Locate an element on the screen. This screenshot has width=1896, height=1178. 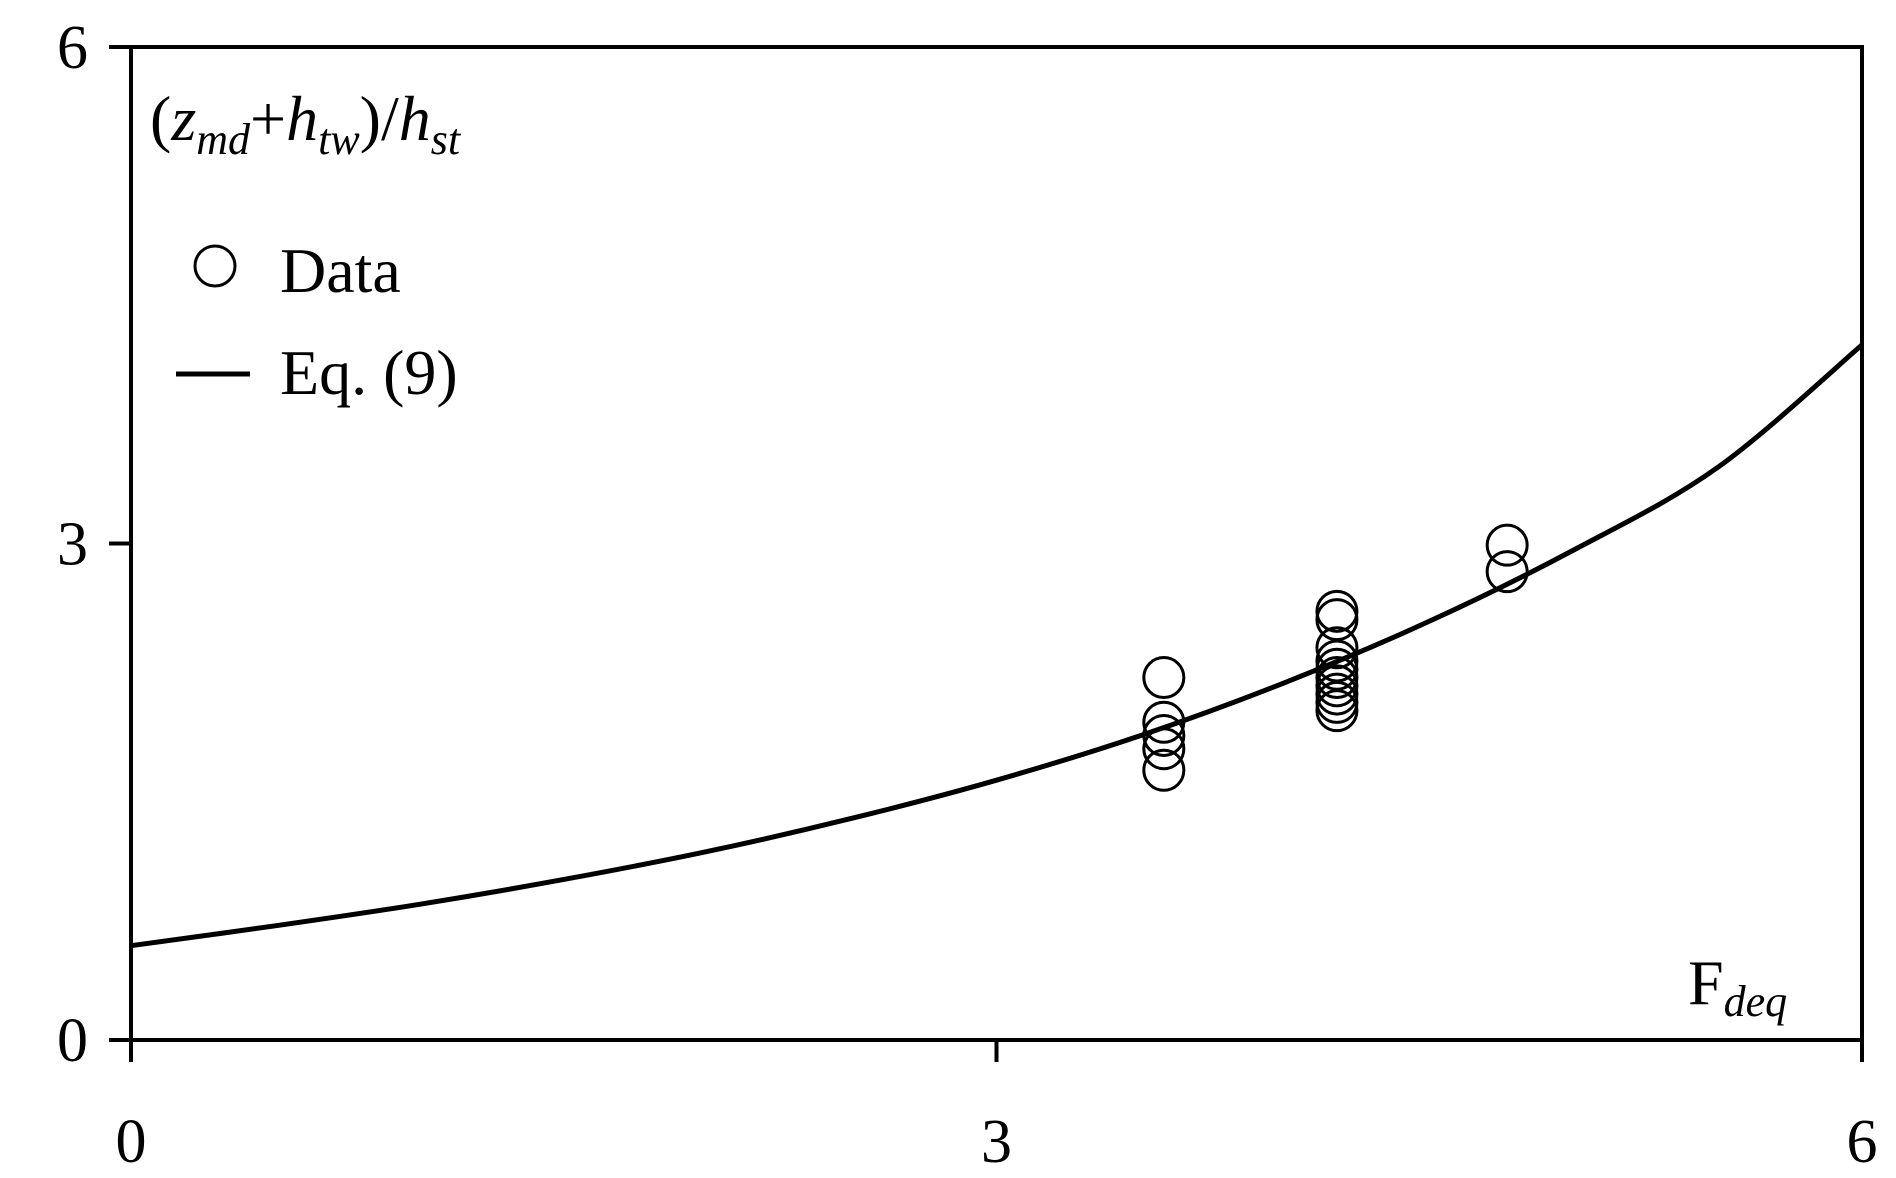
x-tick-label: 6 is located at coordinates (1862, 1142).